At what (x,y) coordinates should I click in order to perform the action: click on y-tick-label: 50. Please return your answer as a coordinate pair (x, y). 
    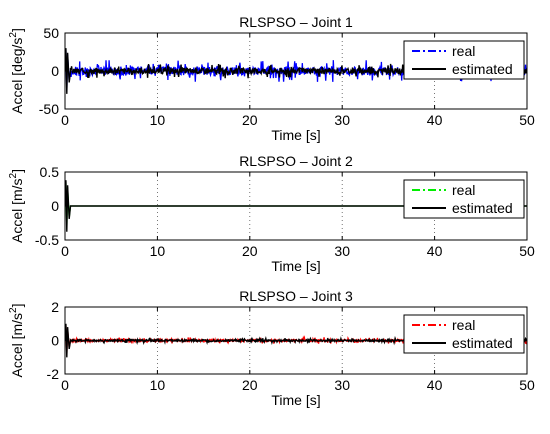
    Looking at the image, I should click on (51, 33).